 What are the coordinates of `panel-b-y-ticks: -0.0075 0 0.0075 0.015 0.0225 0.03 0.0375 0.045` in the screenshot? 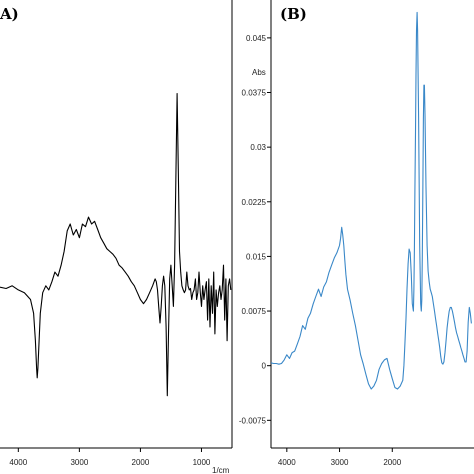 It's located at (255, 229).